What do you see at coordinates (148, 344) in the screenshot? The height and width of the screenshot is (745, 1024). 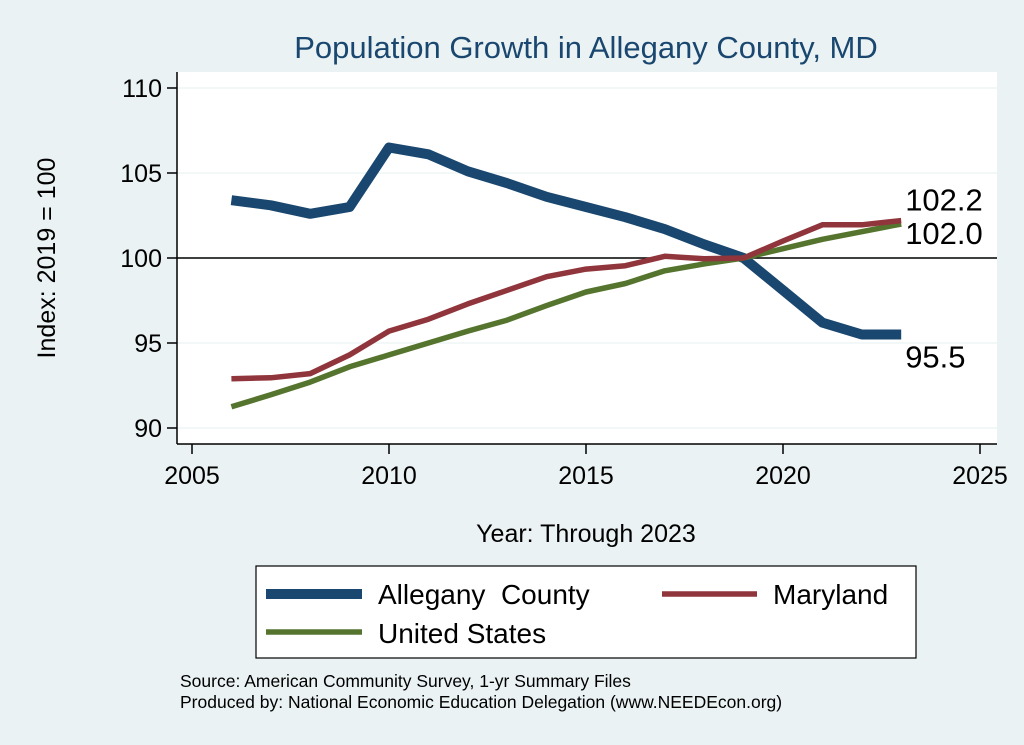 I see `y-tick-label-95: 95` at bounding box center [148, 344].